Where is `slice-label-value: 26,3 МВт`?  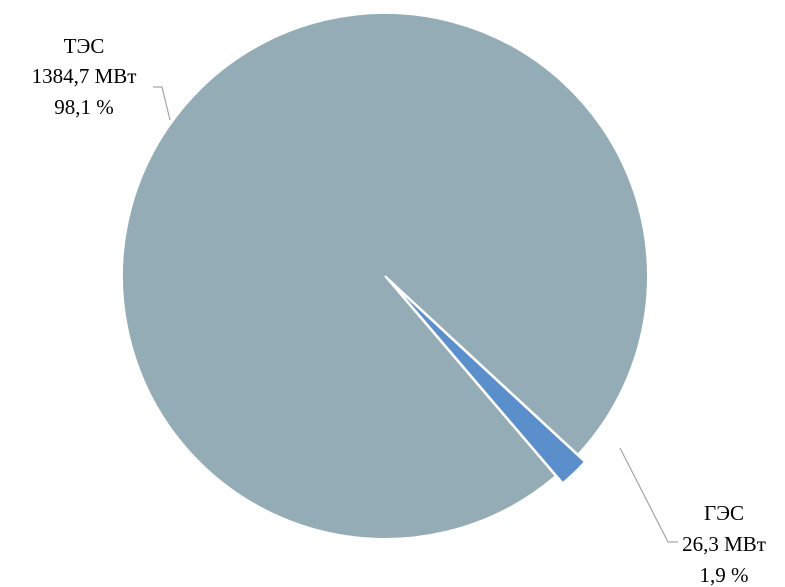 slice-label-value: 26,3 МВт is located at coordinates (724, 544).